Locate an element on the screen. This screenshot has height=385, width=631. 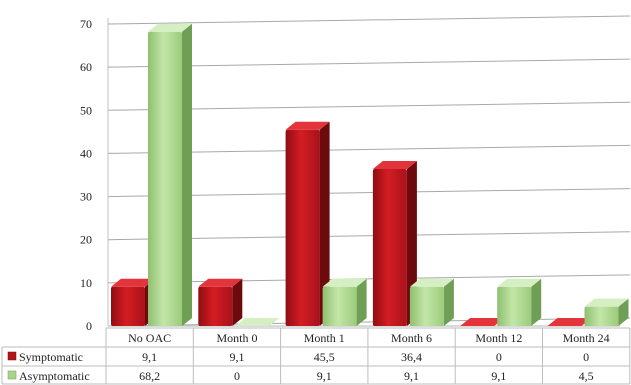
y-tick-label: 70 is located at coordinates (86, 24).